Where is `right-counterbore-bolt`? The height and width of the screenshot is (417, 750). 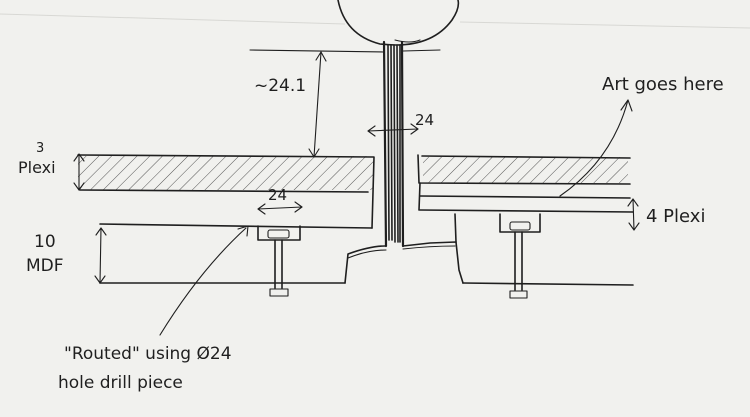 right-counterbore-bolt is located at coordinates (520, 256).